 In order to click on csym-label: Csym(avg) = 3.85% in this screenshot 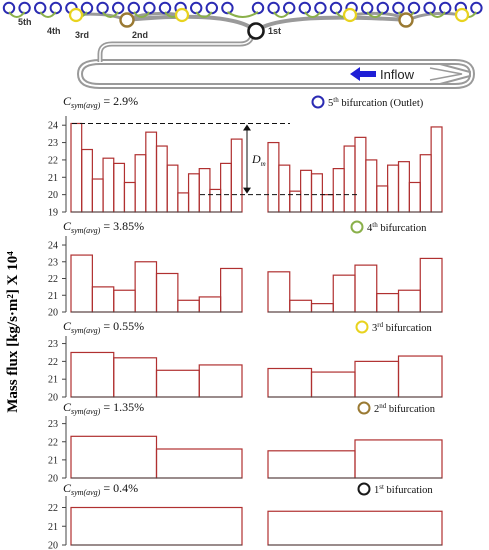, I will do `click(103, 227)`.